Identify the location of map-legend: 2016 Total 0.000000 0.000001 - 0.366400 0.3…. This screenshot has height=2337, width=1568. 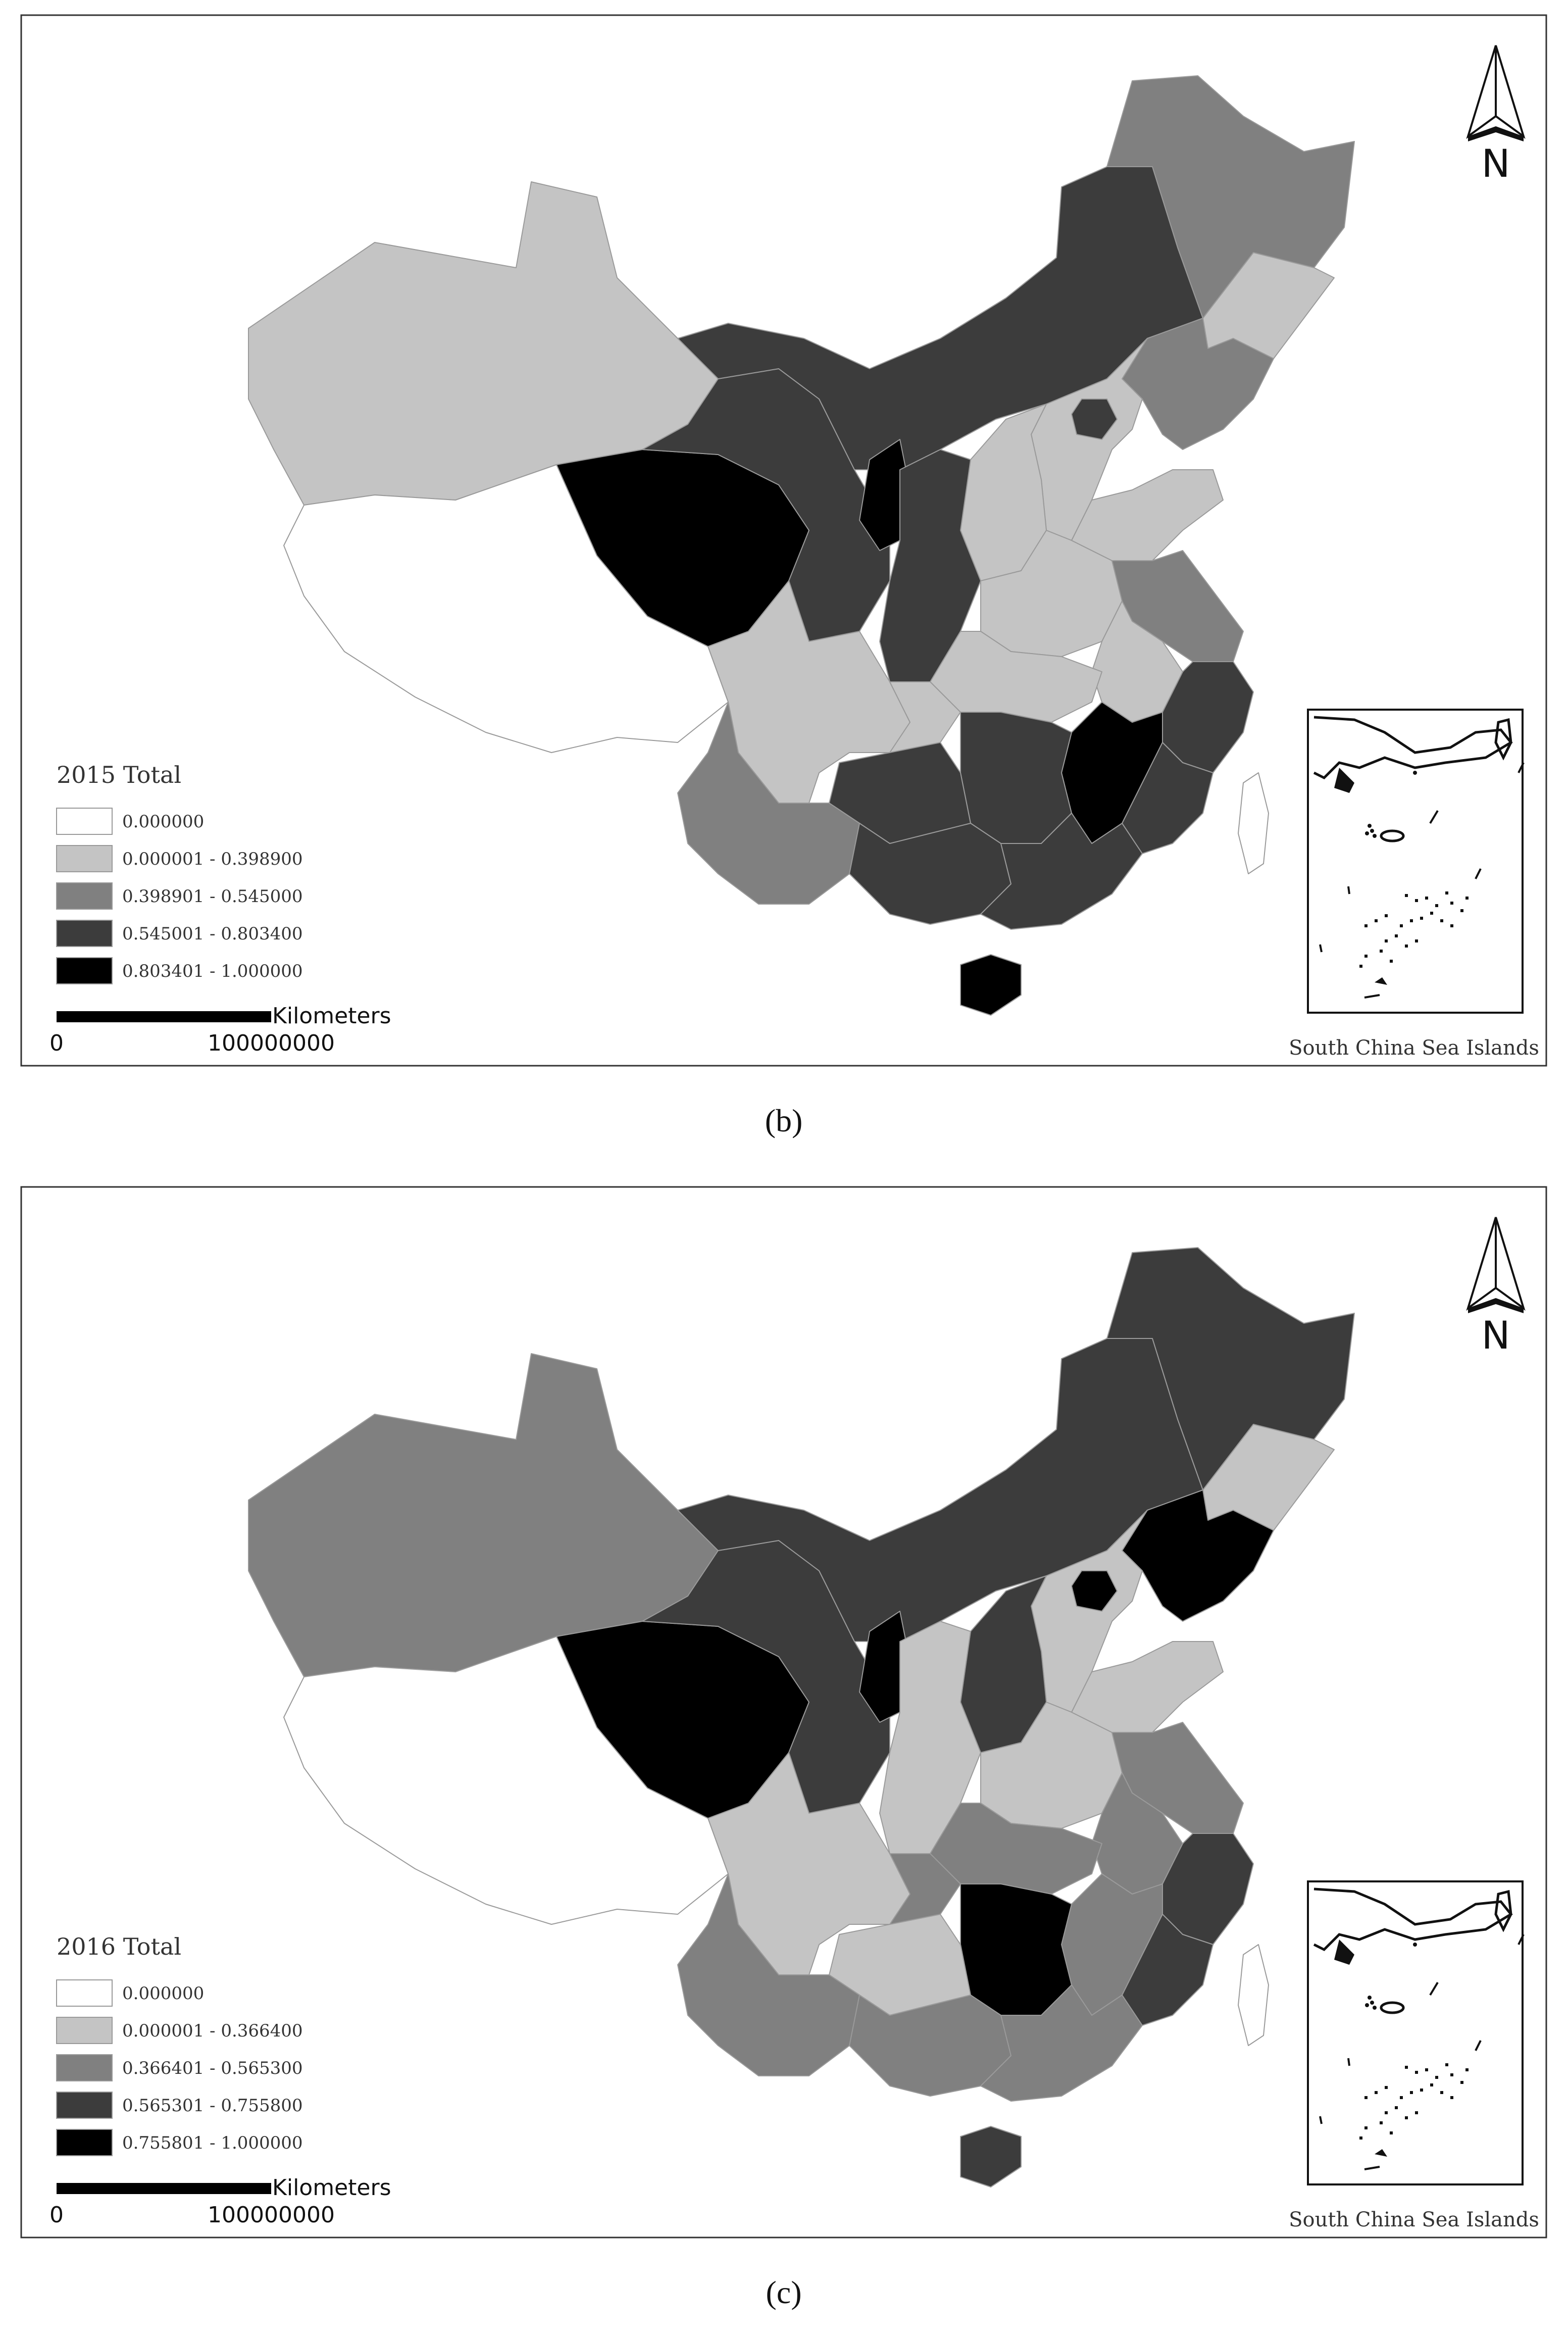
(180, 2045).